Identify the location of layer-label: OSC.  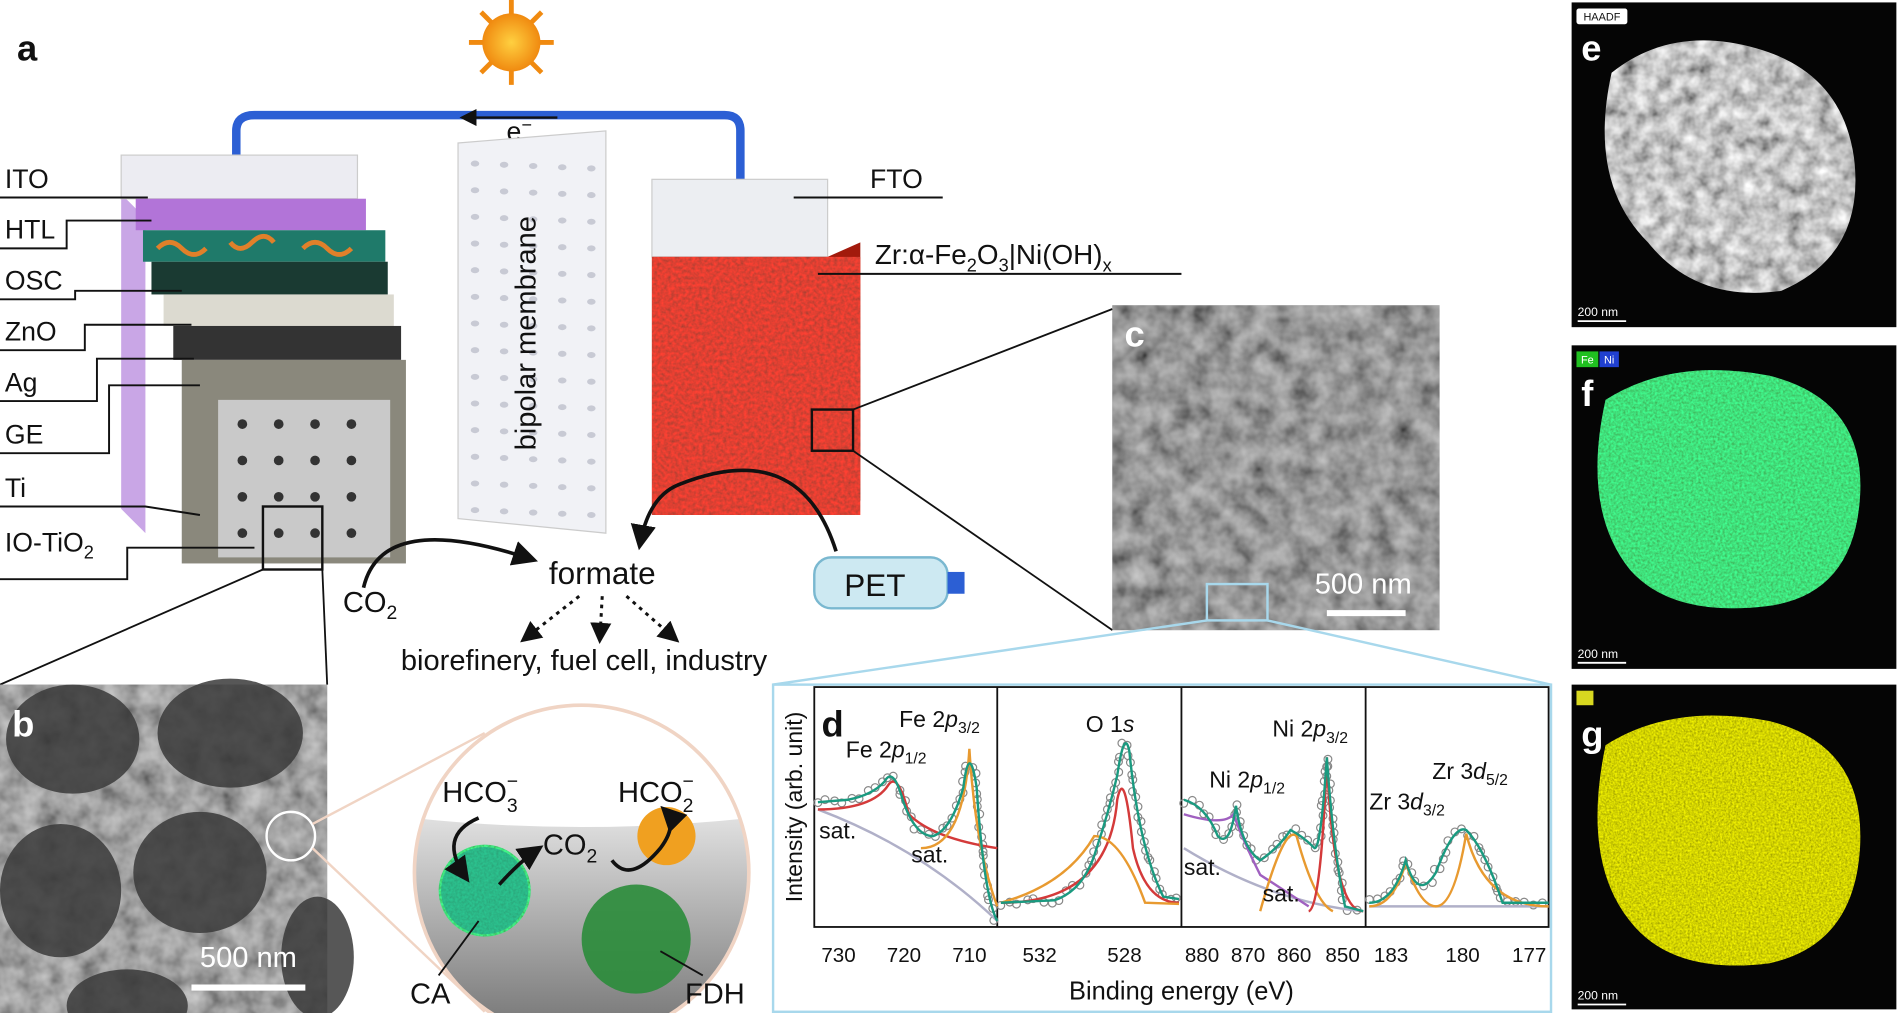
(34, 281).